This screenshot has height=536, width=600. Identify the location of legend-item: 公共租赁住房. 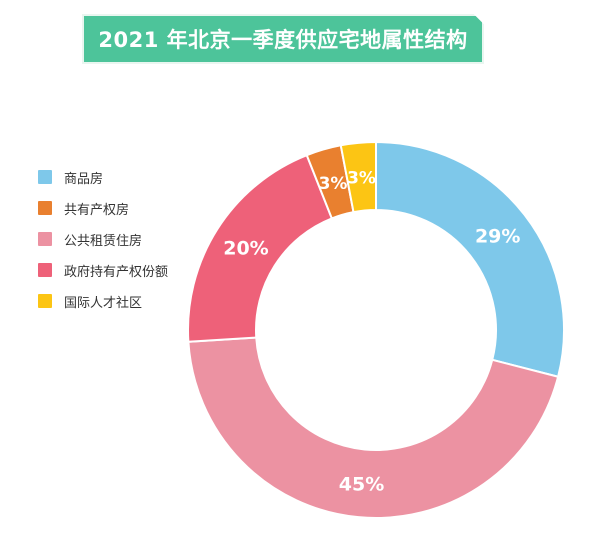
(103, 239).